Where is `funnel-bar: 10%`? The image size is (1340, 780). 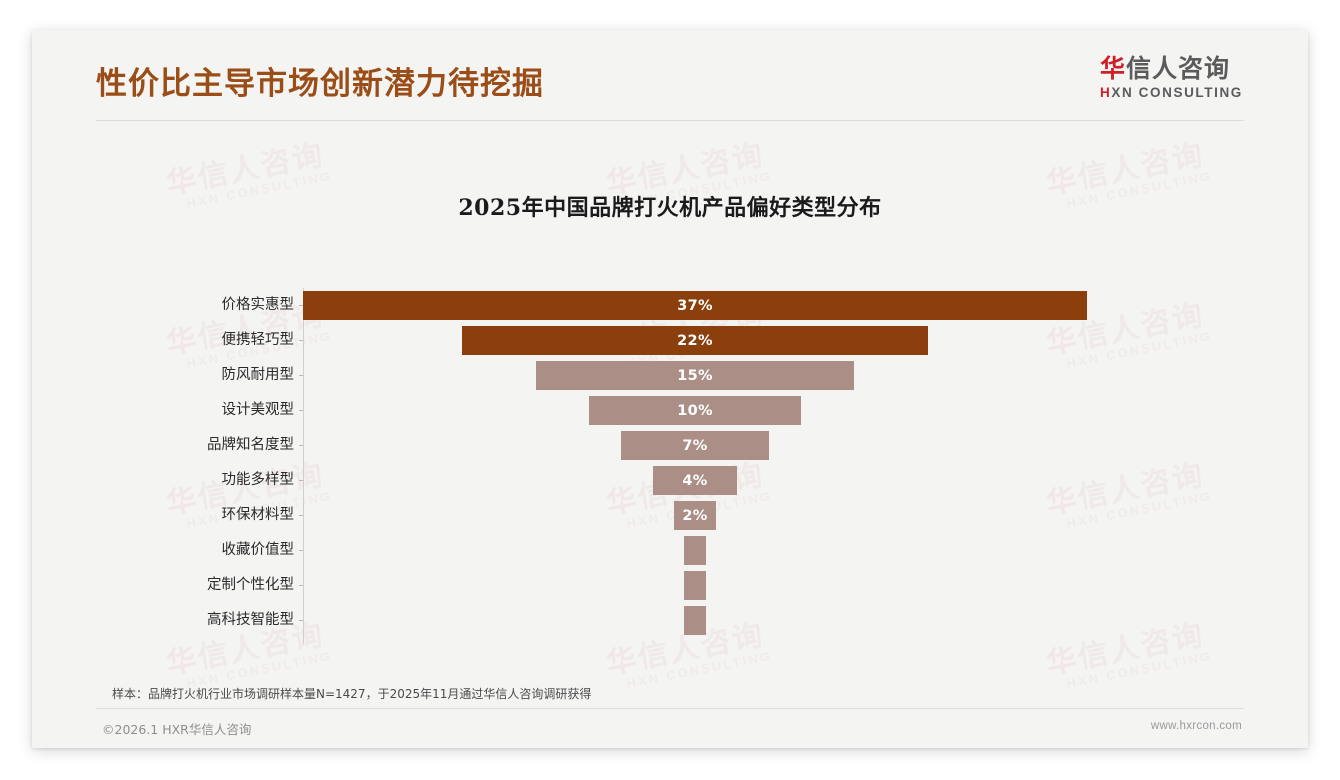 funnel-bar: 10% is located at coordinates (695, 410).